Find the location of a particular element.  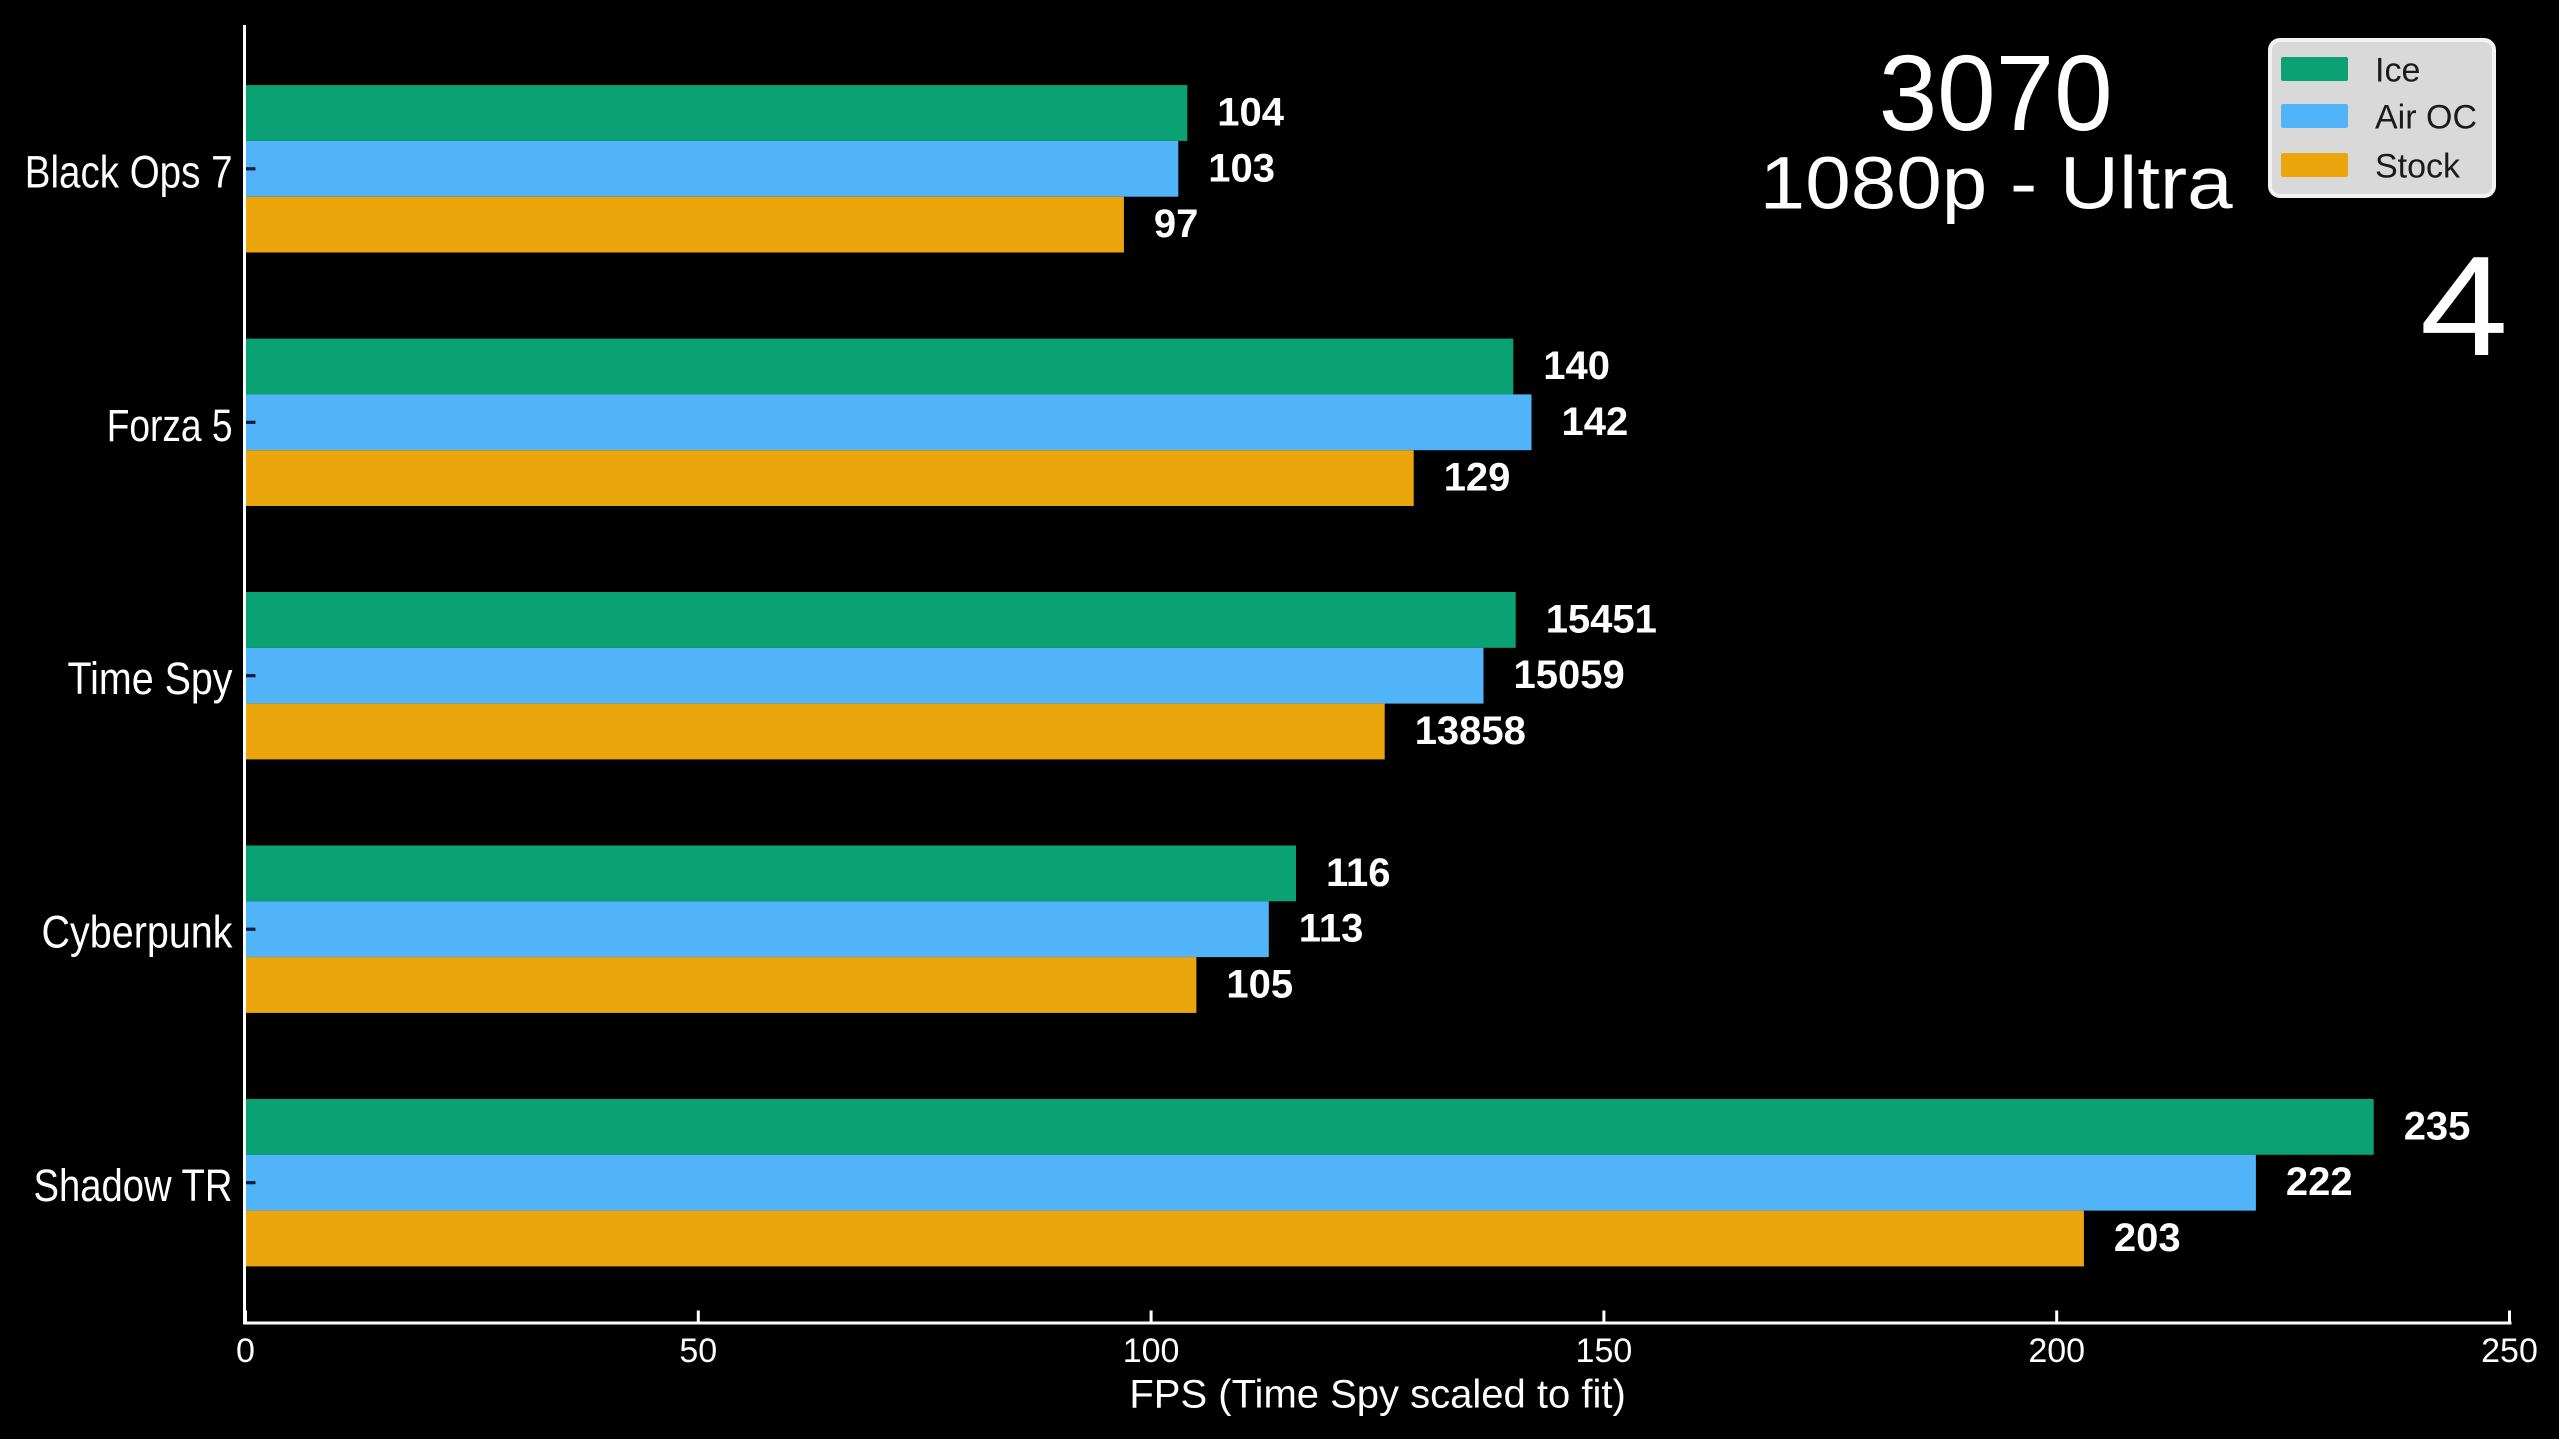

svg-text: 0 is located at coordinates (245, 1351).